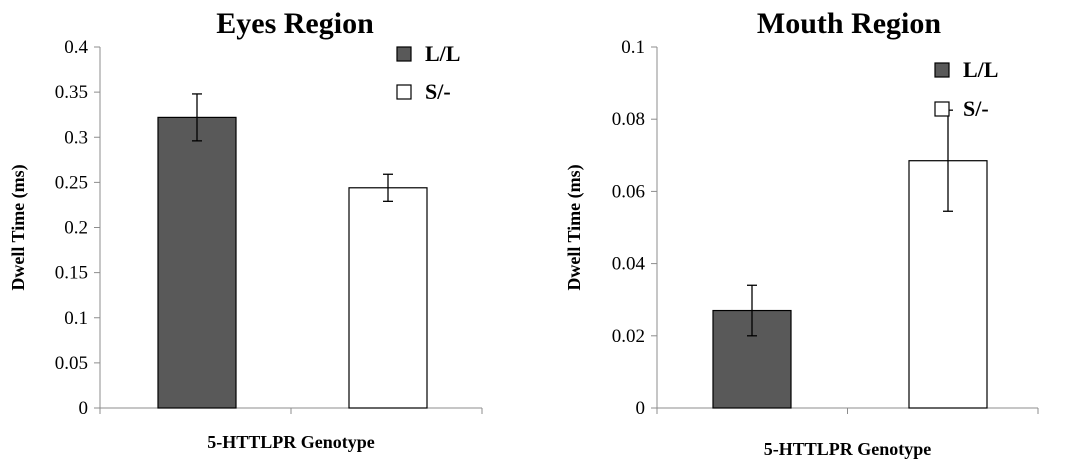 The image size is (1069, 471). I want to click on chart-2-y-tick-label: 0.04, so click(629, 264).